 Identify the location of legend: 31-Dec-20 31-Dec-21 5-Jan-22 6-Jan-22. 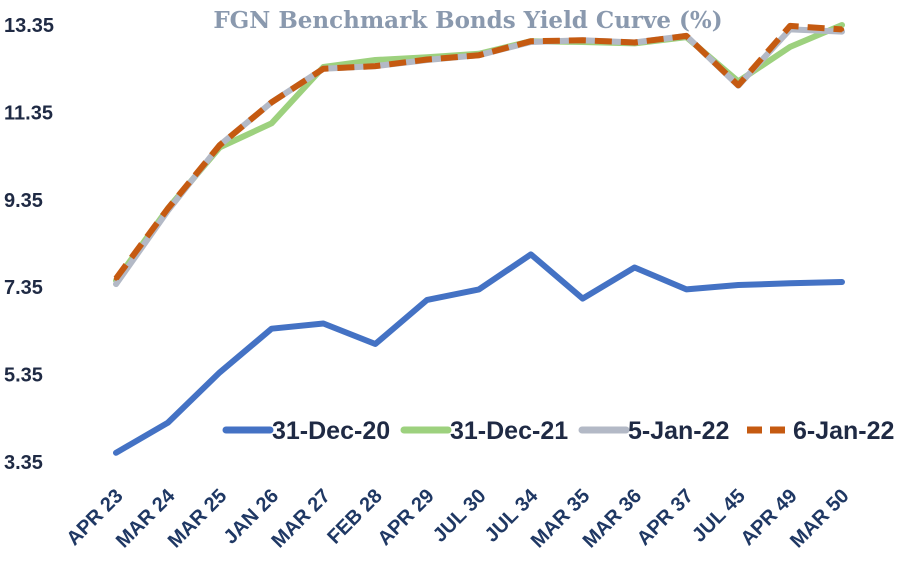
(558, 431).